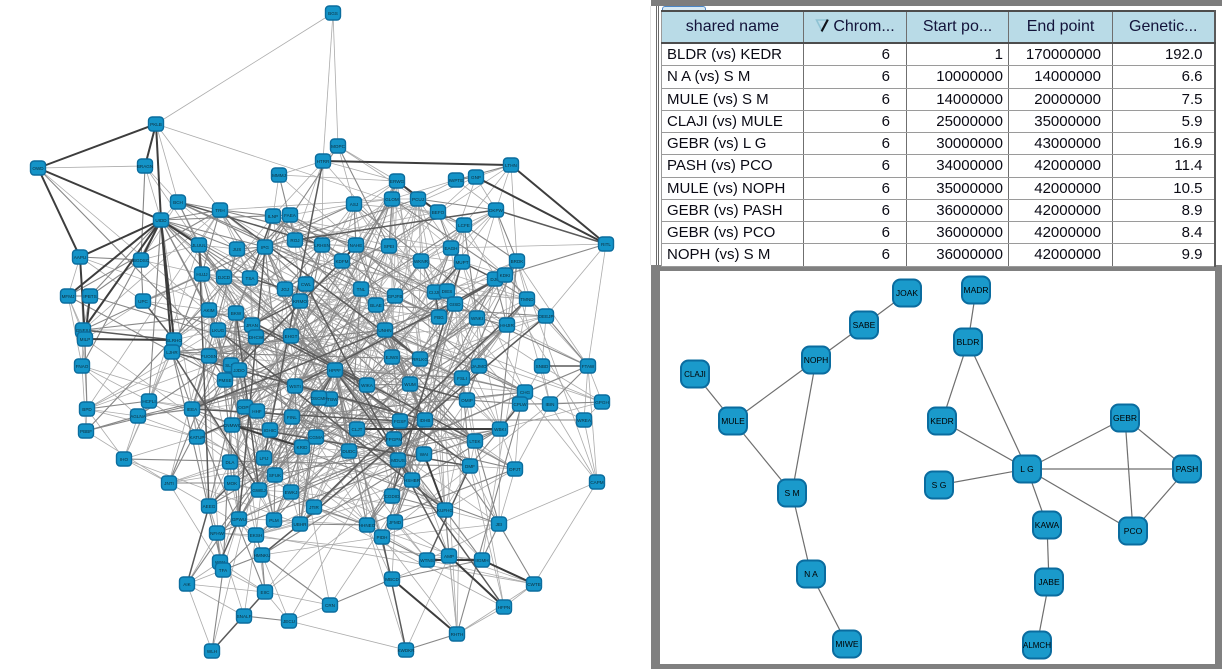 This screenshot has width=1222, height=669. I want to click on svg-text: IGHIC, so click(270, 430).